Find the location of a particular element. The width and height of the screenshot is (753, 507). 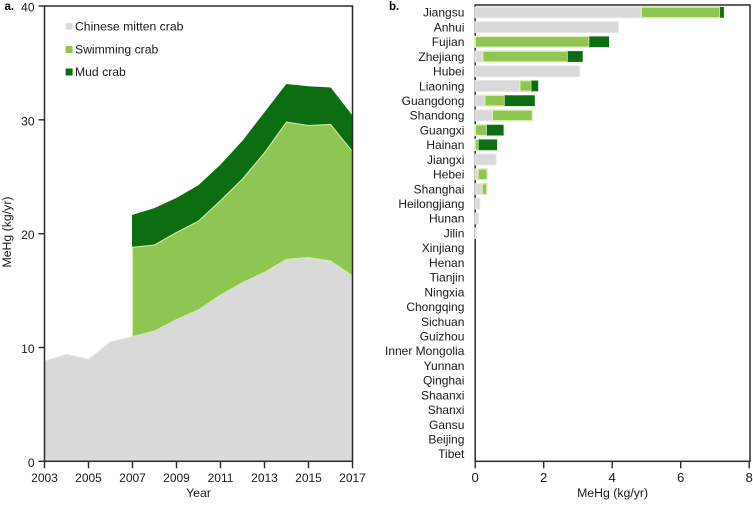

svg-text: 6 is located at coordinates (680, 477).